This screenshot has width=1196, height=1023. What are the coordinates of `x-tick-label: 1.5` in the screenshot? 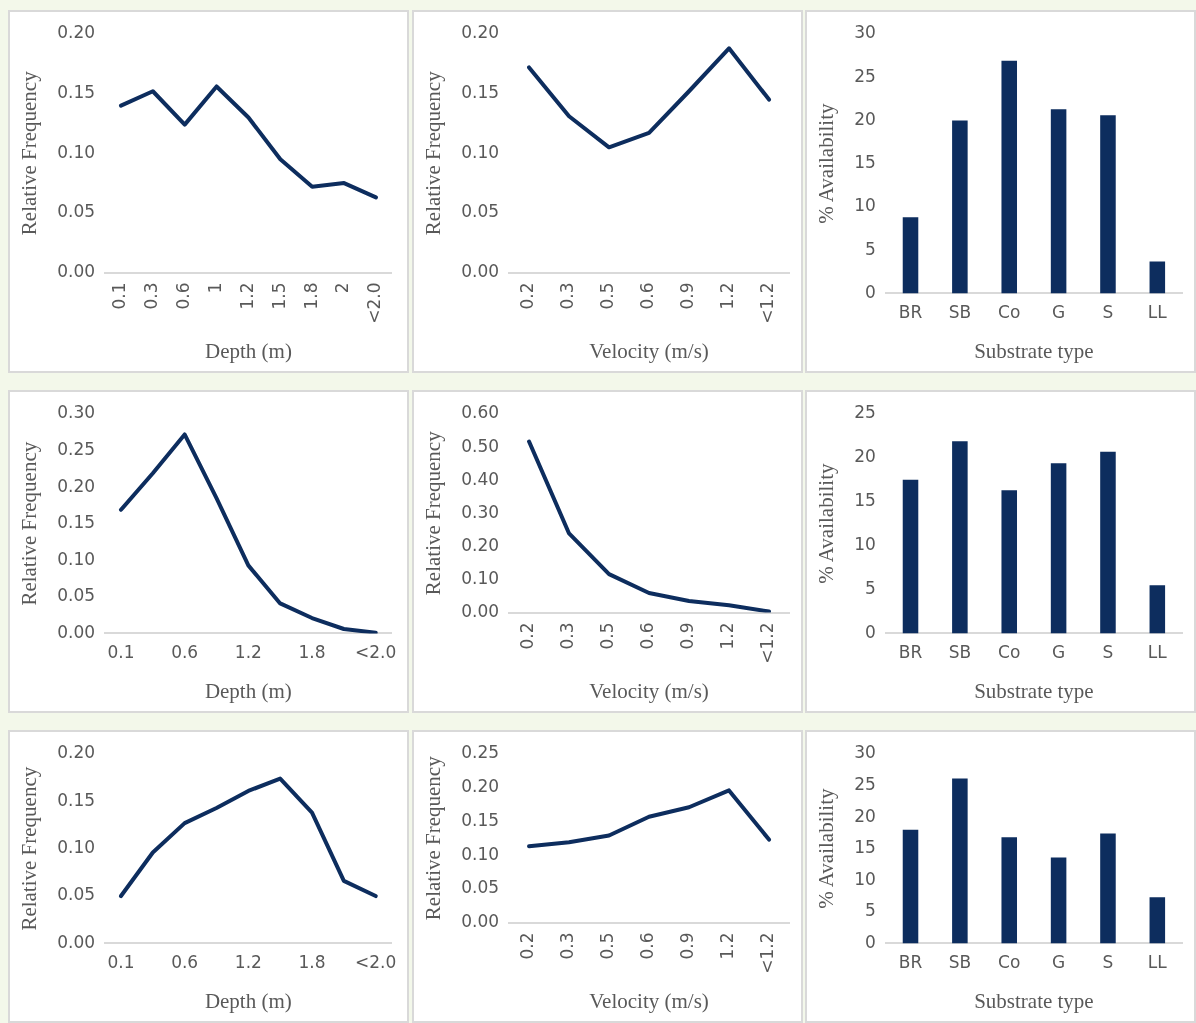 It's located at (278, 296).